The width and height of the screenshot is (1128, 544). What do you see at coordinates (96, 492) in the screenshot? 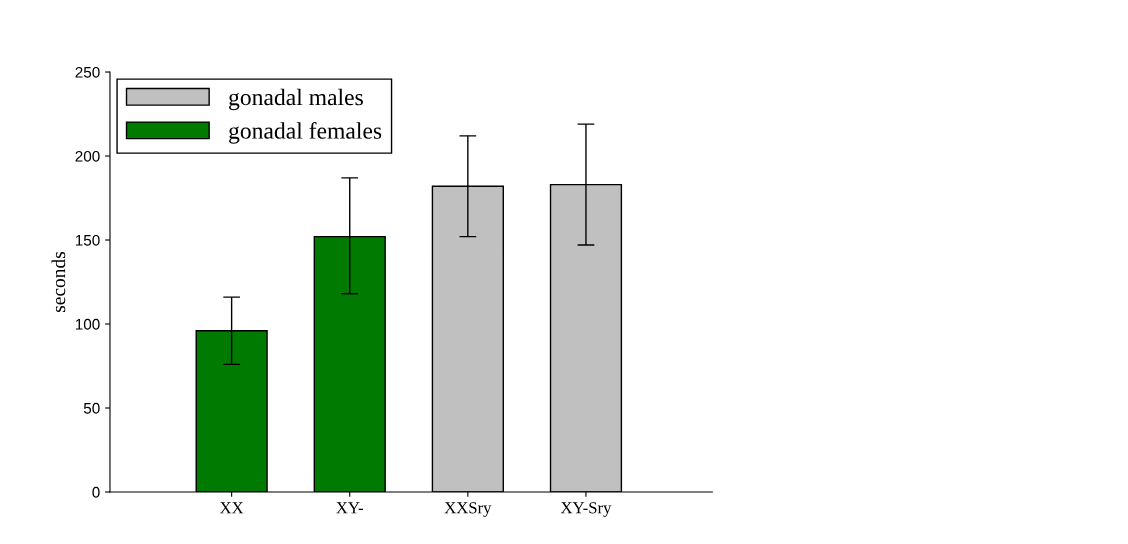
I see `y-tick-label: 0` at bounding box center [96, 492].